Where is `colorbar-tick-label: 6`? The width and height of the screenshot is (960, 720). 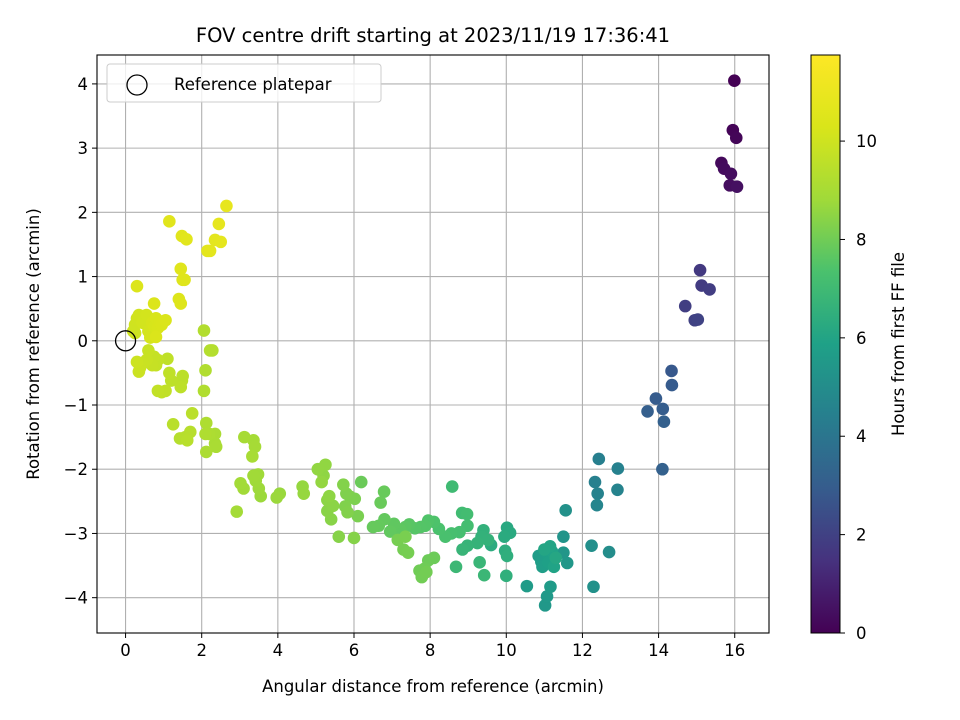 colorbar-tick-label: 6 is located at coordinates (861, 338).